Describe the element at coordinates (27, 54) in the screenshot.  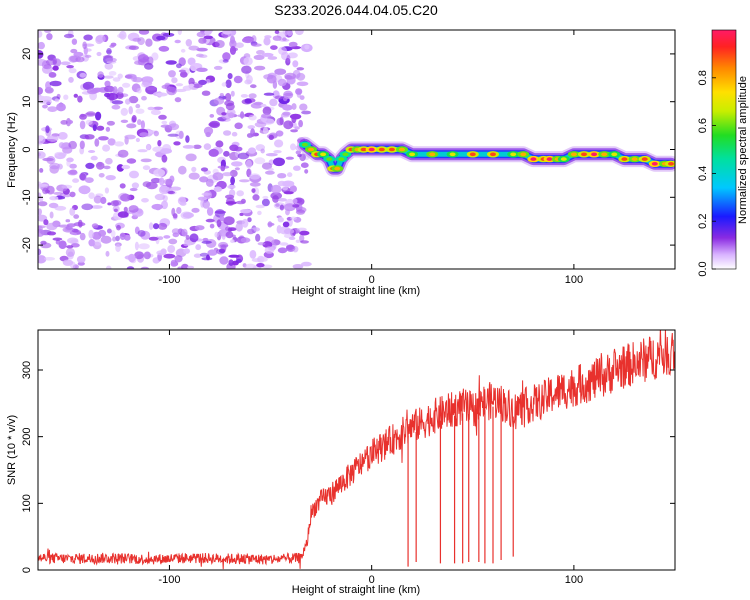
I see `y-tick-label: 20` at that location.